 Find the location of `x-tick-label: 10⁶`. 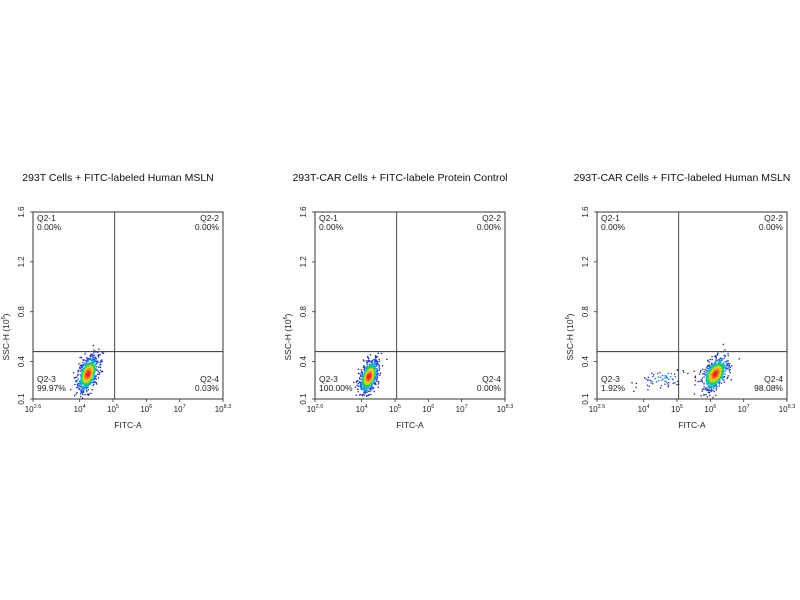

x-tick-label: 10⁶ is located at coordinates (428, 409).